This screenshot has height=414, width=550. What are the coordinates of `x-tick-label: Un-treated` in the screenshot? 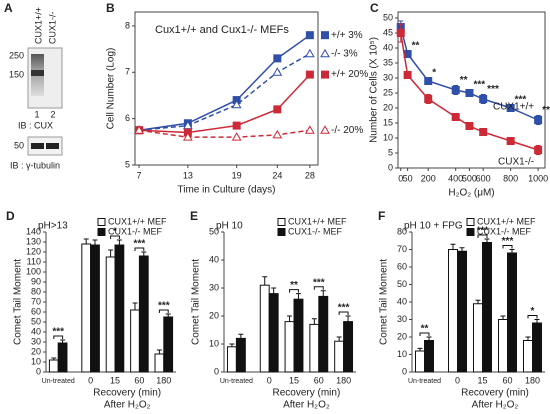 It's located at (424, 381).